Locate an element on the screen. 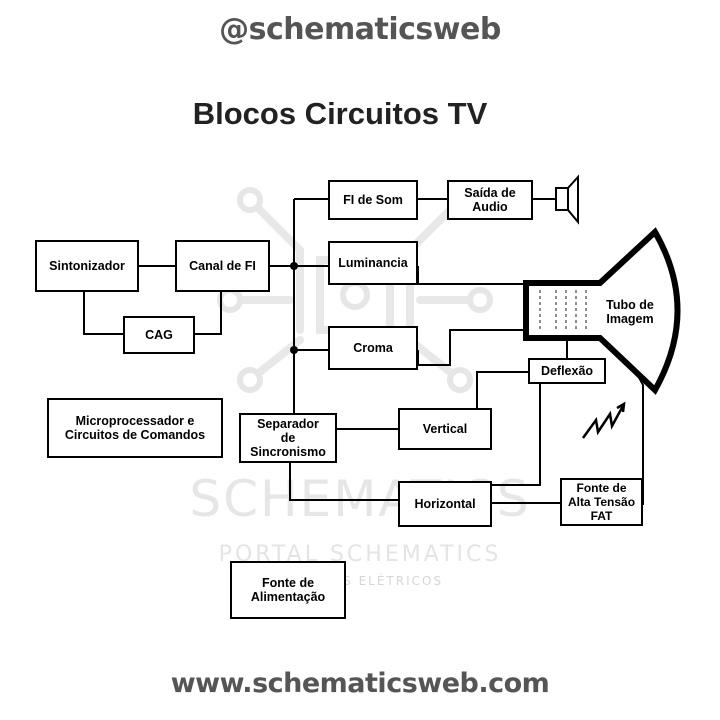  deflexao-block: Deflexão is located at coordinates (567, 371).